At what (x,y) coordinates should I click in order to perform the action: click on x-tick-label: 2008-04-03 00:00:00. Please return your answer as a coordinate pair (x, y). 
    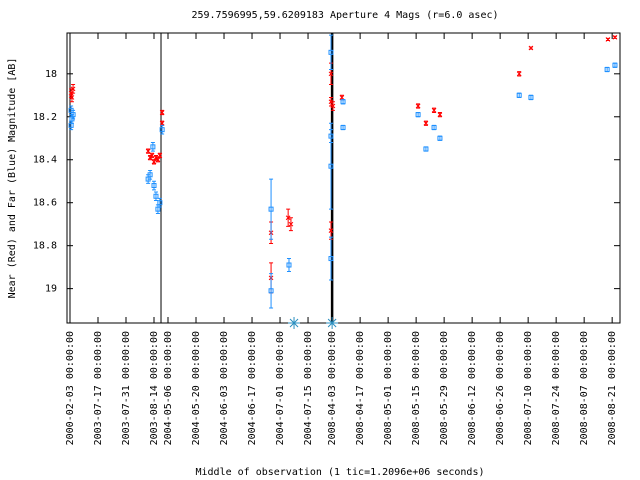
    Looking at the image, I should click on (332, 388).